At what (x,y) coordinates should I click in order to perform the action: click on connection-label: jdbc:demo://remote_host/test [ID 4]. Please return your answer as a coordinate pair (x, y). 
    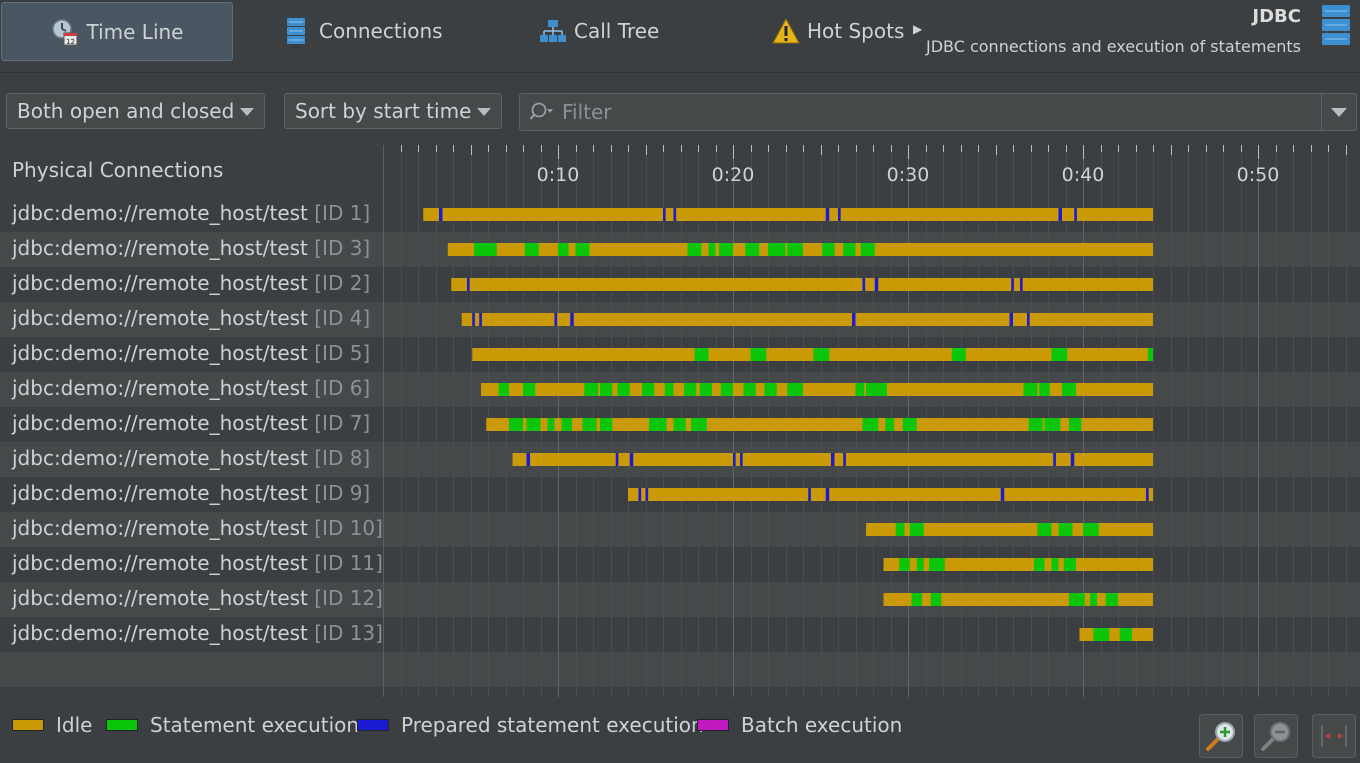
    Looking at the image, I should click on (191, 318).